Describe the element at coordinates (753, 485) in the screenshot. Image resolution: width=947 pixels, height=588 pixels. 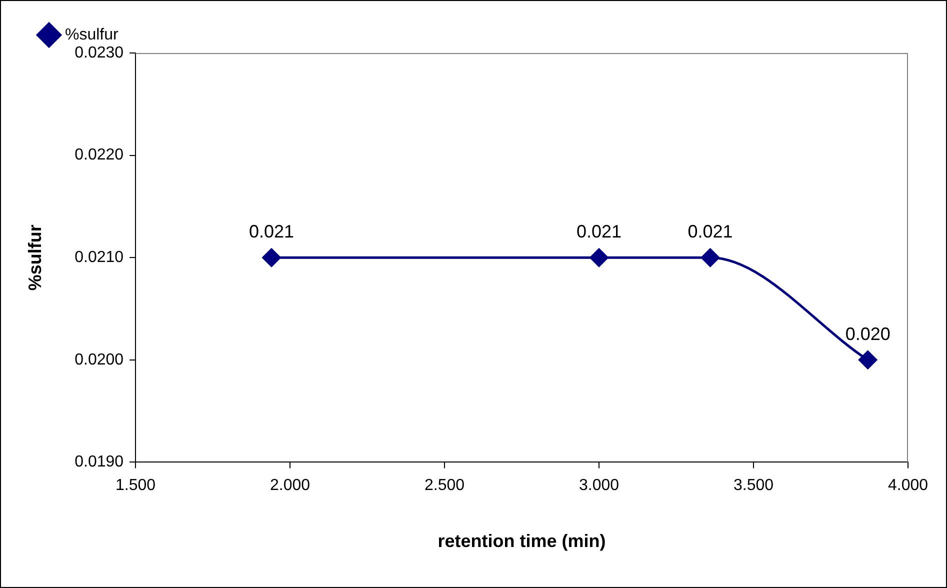
I see `x-tick-label: 3.500` at that location.